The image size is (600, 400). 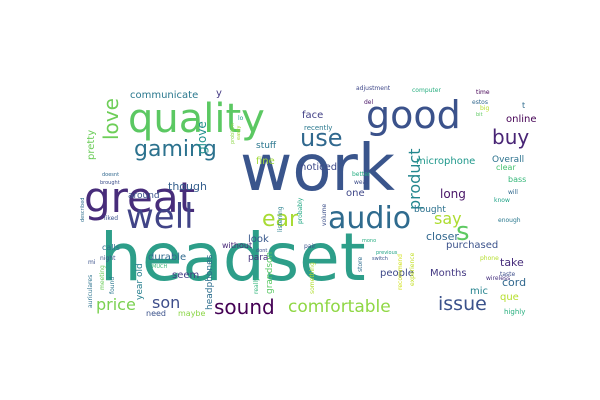 What do you see at coordinates (324, 214) in the screenshot?
I see `word-volume: volume` at bounding box center [324, 214].